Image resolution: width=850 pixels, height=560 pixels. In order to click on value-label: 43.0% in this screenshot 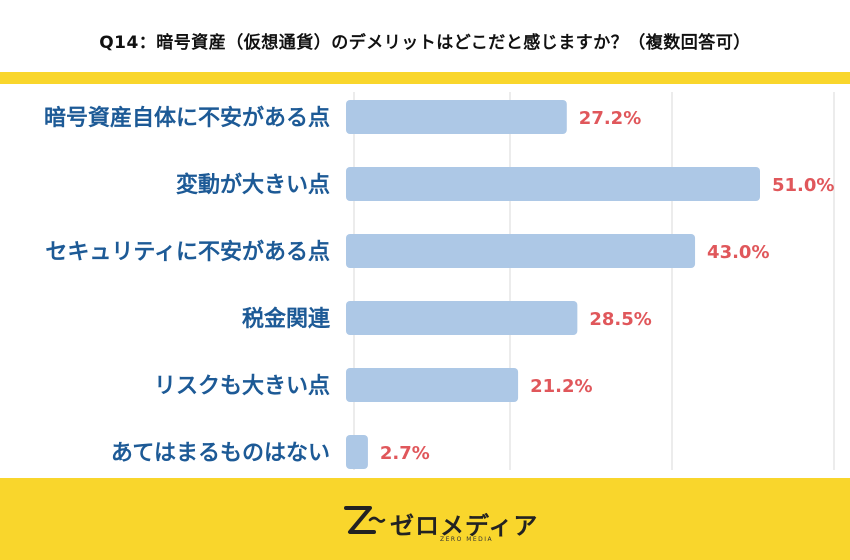, I will do `click(738, 252)`.